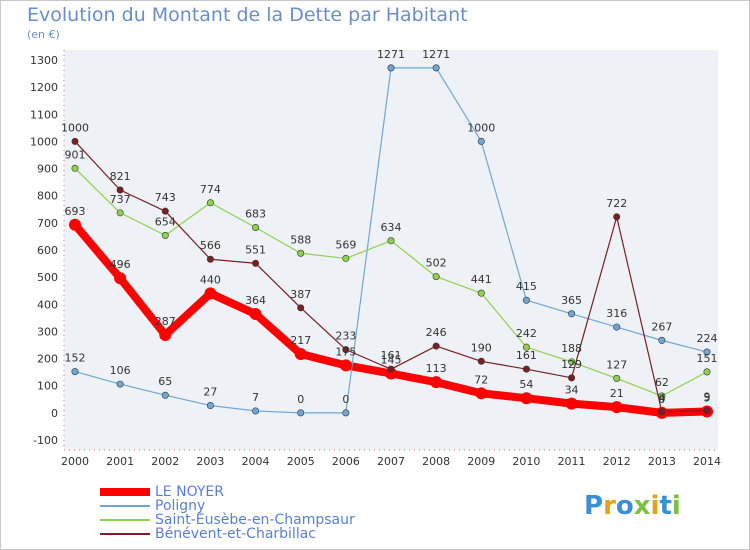 This screenshot has width=750, height=550. What do you see at coordinates (662, 382) in the screenshot?
I see `data-label: 62` at bounding box center [662, 382].